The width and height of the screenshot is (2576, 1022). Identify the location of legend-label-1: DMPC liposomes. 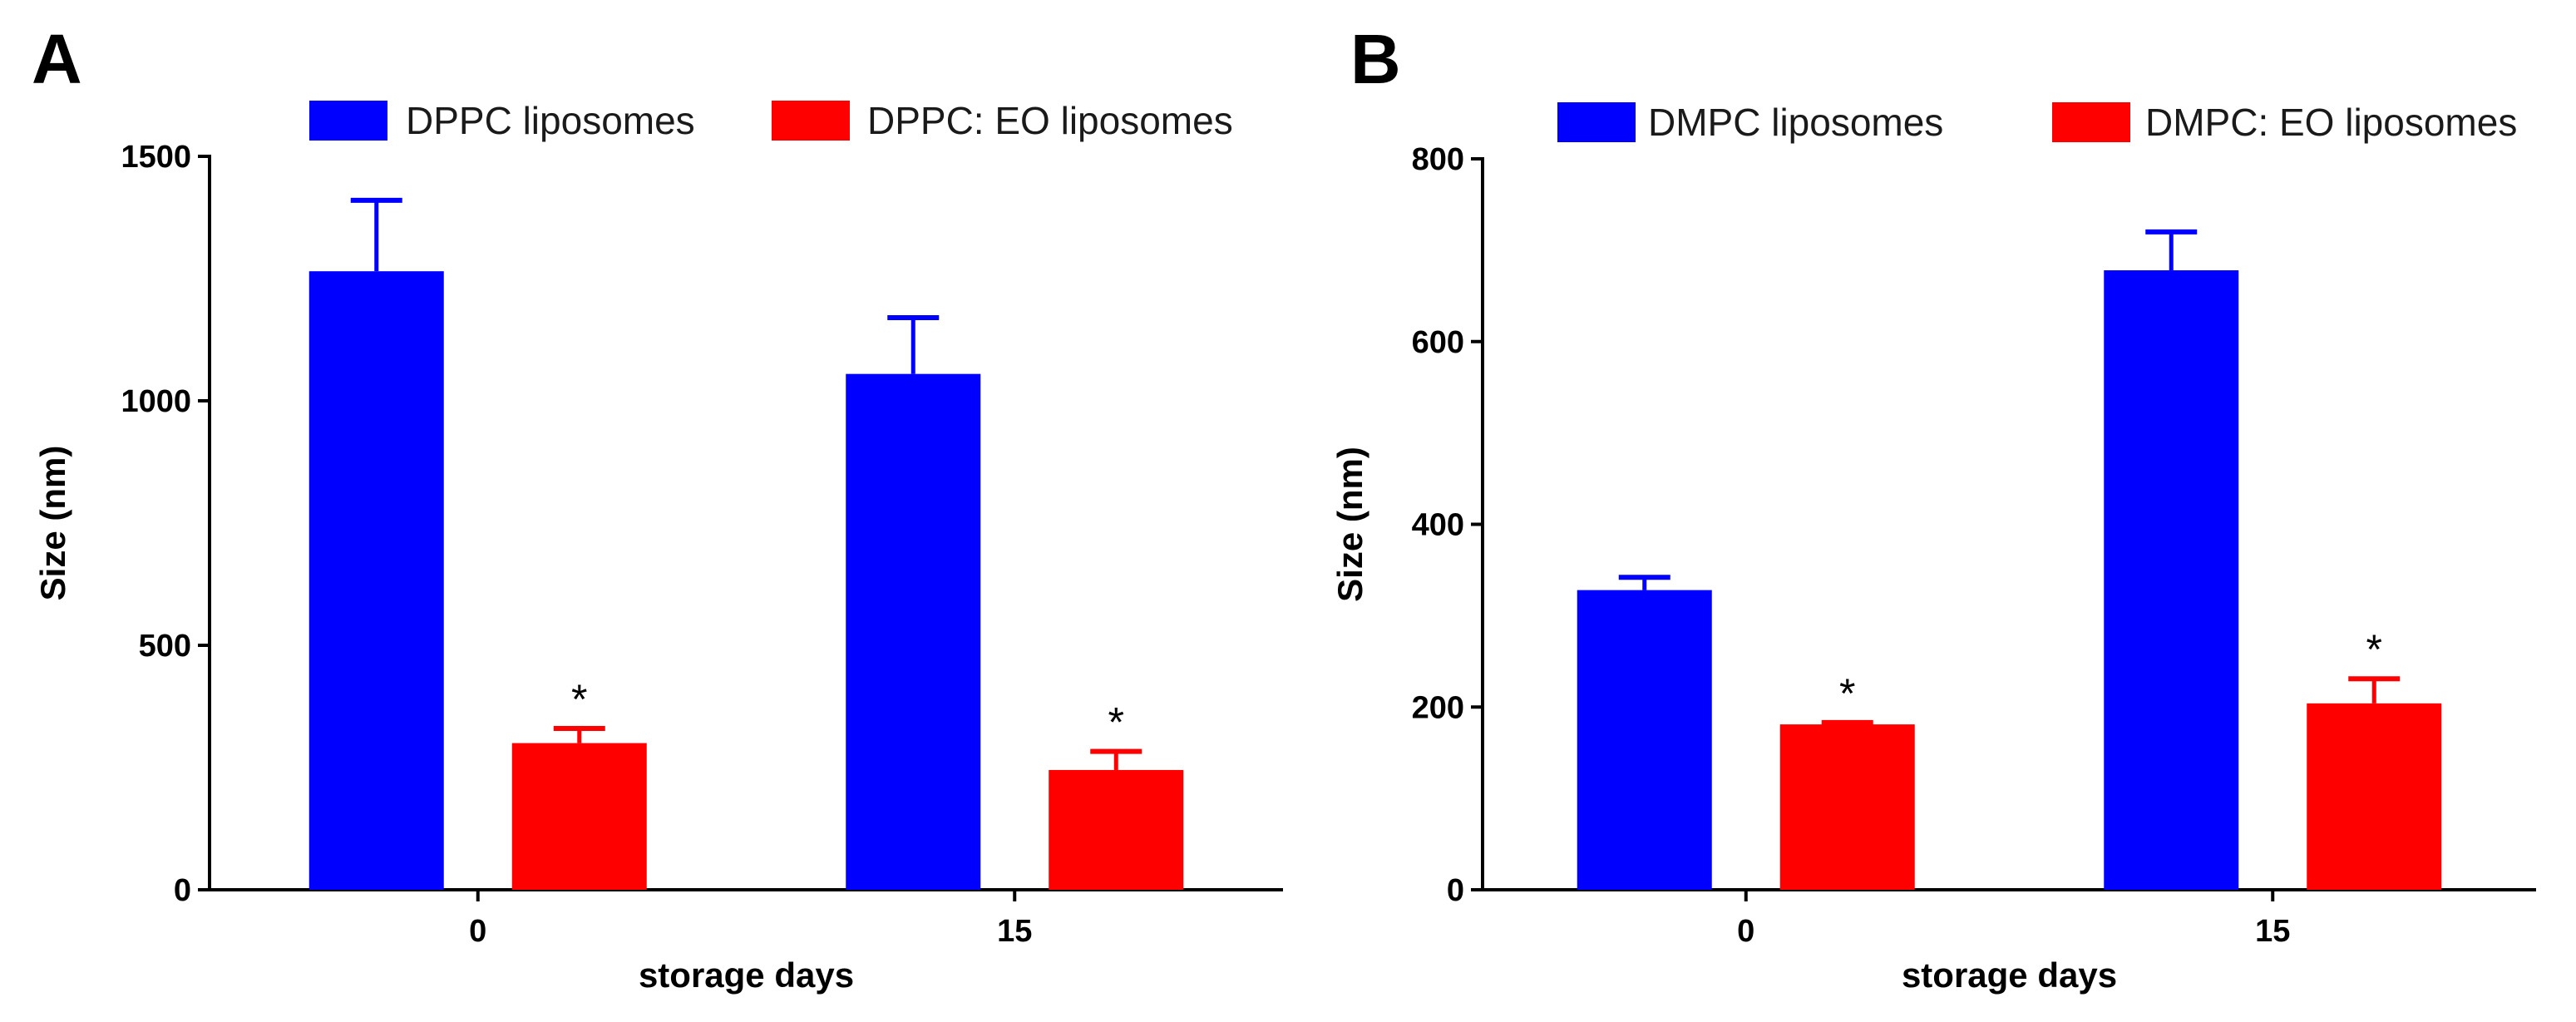
(1795, 123).